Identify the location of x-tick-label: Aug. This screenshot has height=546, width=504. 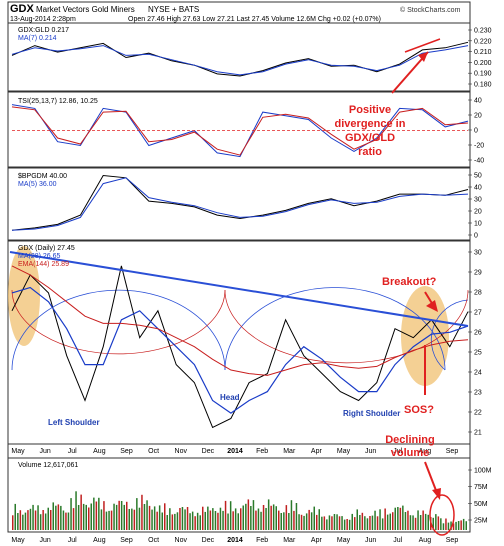
(99, 451).